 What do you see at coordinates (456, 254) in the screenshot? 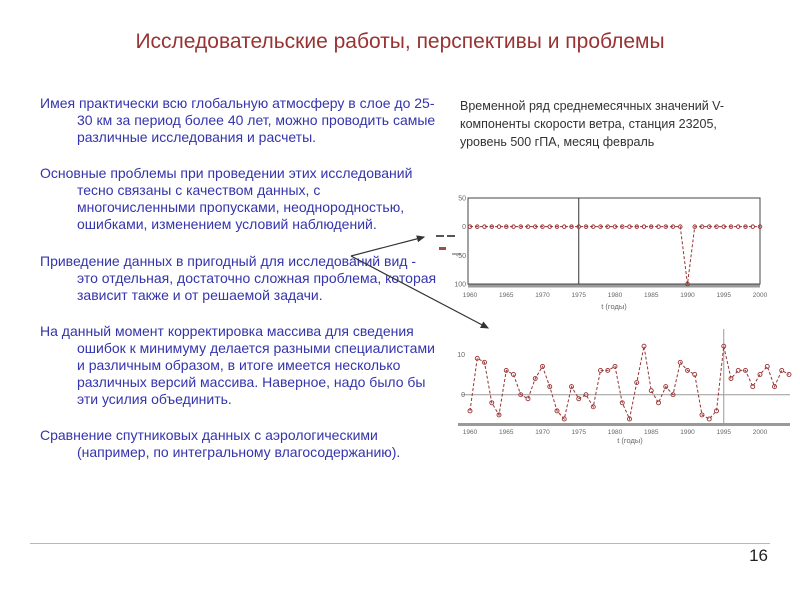
I see `legend-dot-icon` at bounding box center [456, 254].